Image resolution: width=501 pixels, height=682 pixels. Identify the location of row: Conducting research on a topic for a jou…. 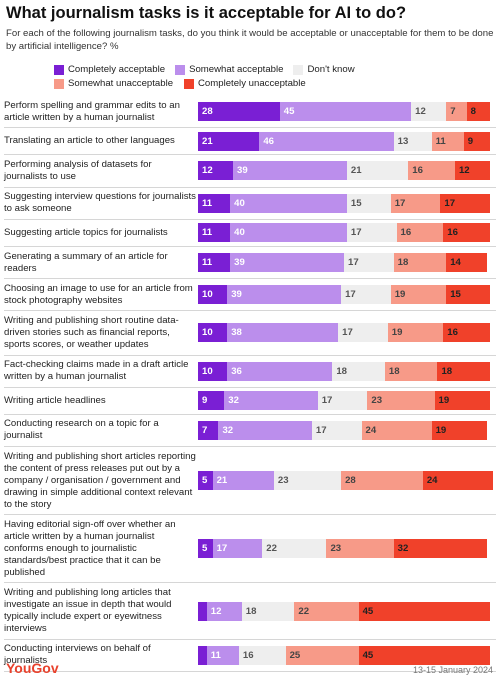
(250, 431).